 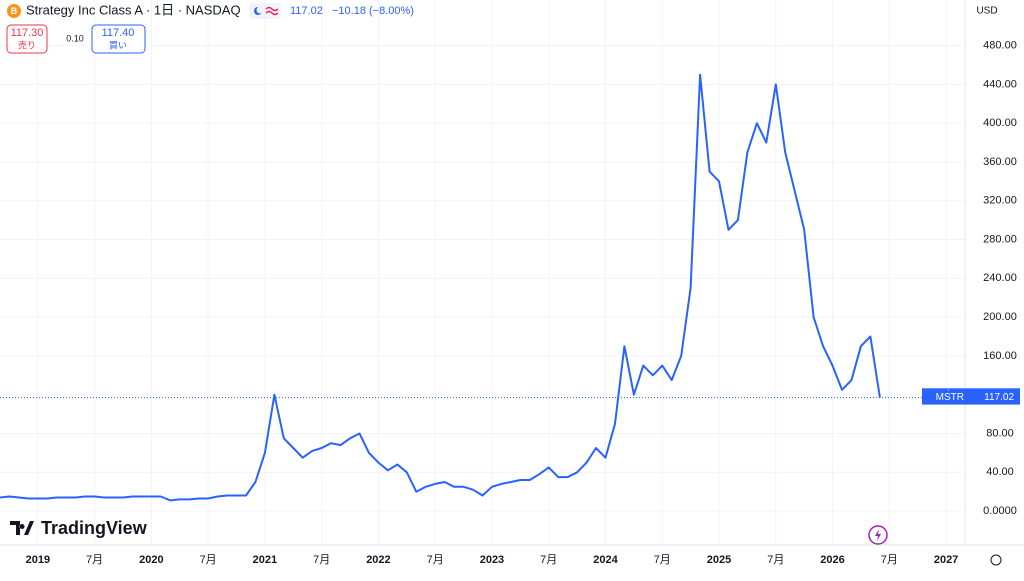 What do you see at coordinates (832, 560) in the screenshot?
I see `x-tick-label: 2026` at bounding box center [832, 560].